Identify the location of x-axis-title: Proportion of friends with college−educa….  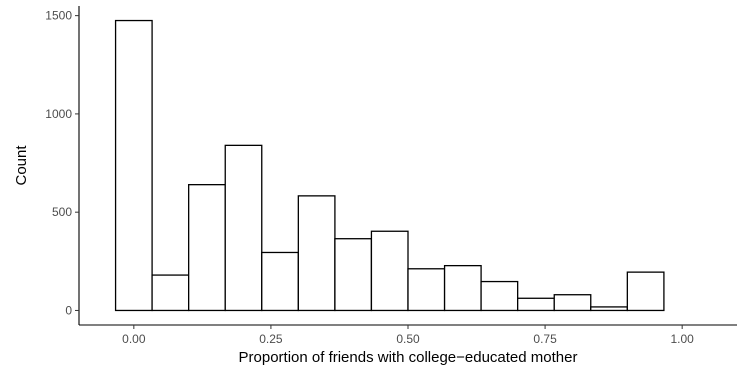
(408, 357).